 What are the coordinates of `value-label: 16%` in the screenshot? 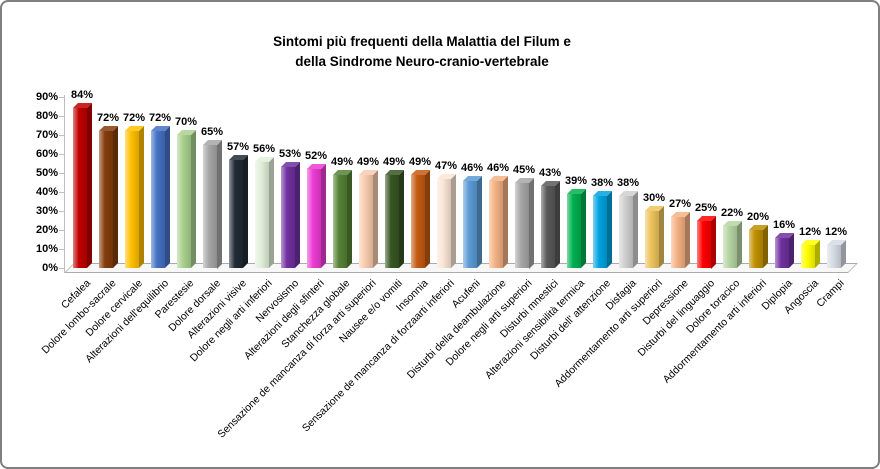 It's located at (784, 224).